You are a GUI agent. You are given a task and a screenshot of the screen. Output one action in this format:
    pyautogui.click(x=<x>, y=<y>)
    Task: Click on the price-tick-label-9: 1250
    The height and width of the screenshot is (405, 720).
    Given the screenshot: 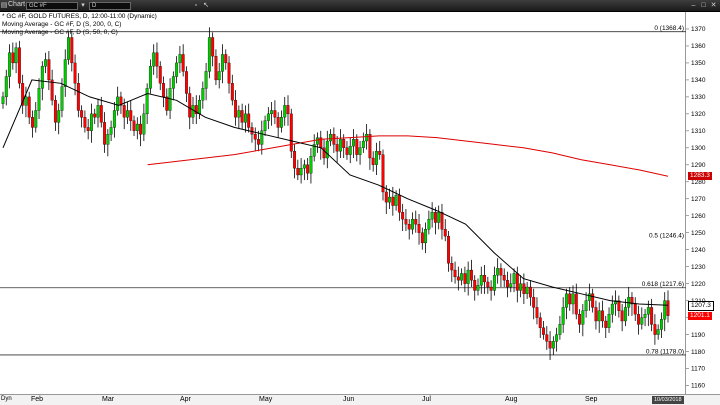 What is the action you would take?
    pyautogui.click(x=698, y=233)
    